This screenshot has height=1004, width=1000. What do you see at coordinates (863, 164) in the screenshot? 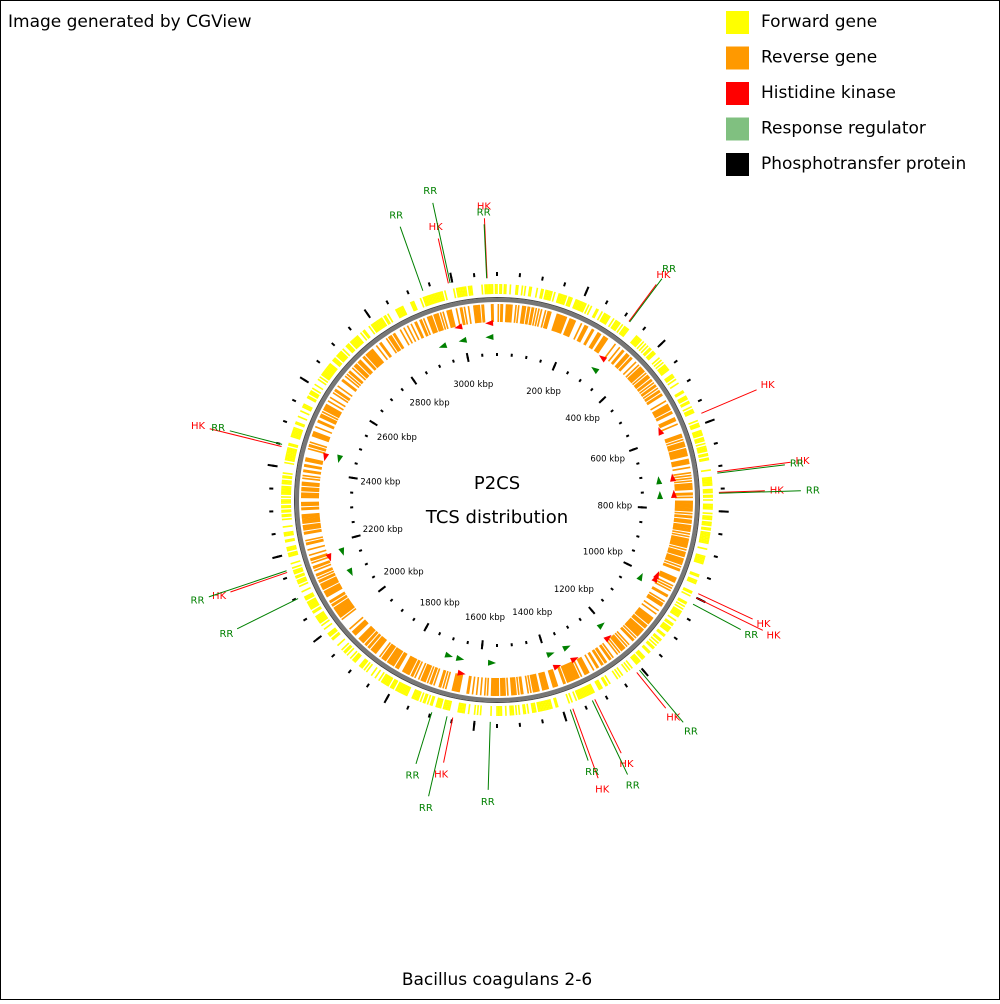
I see `legend-label: Phosphotransfer protein` at bounding box center [863, 164].